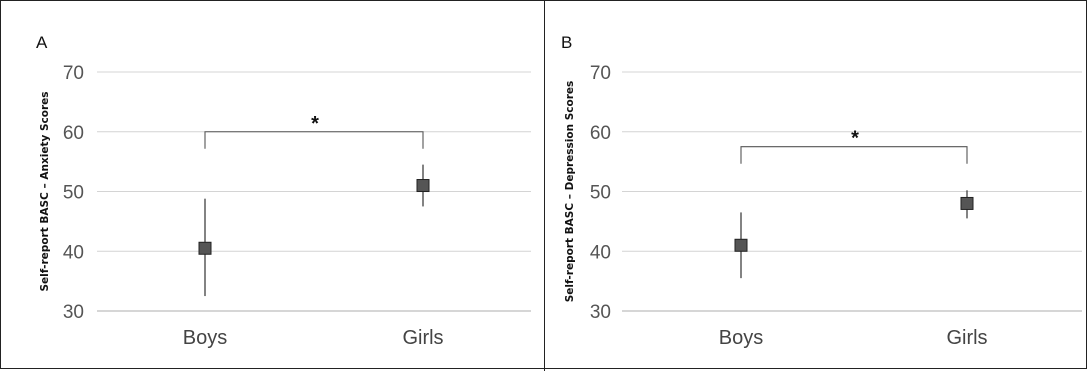  Describe the element at coordinates (544, 185) in the screenshot. I see `panel-divider` at that location.